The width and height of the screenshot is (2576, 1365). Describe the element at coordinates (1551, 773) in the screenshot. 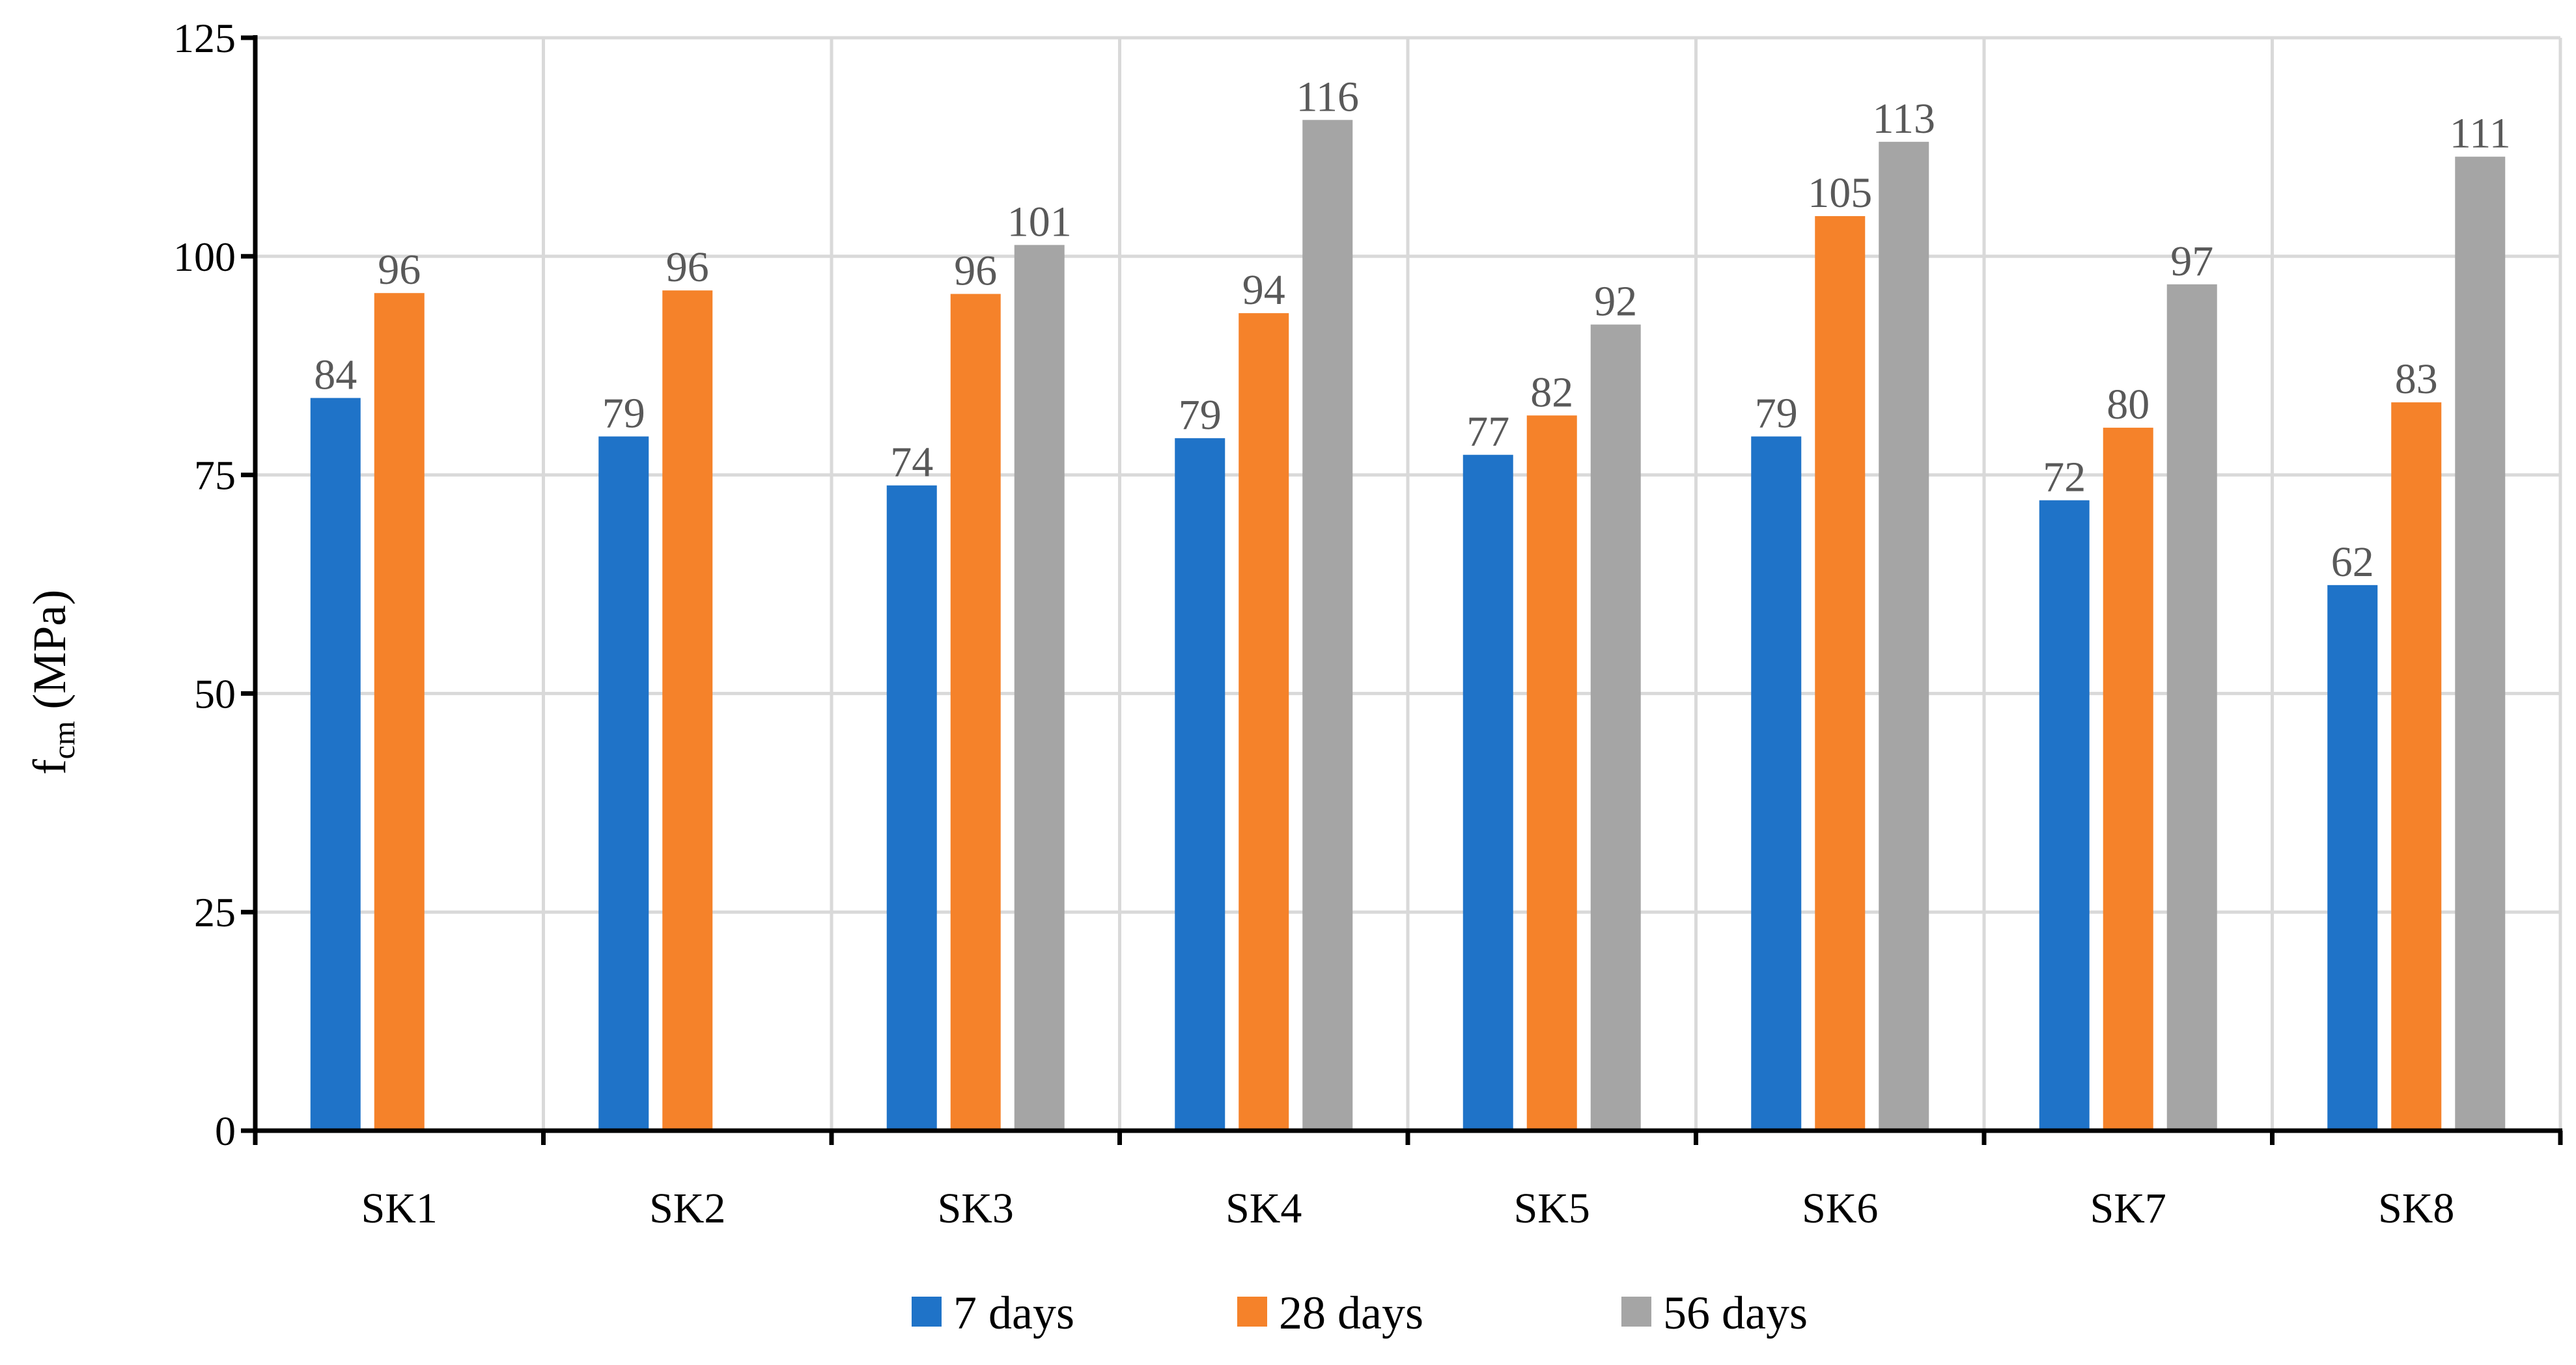

I see `bar-28-days-sk5` at that location.